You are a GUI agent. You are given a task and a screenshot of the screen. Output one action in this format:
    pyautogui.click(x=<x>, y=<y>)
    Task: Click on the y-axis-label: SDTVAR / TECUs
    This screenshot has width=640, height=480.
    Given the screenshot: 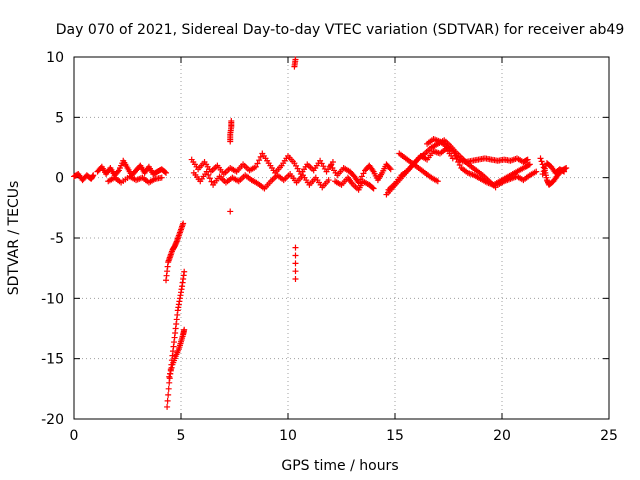 What is the action you would take?
    pyautogui.click(x=14, y=238)
    